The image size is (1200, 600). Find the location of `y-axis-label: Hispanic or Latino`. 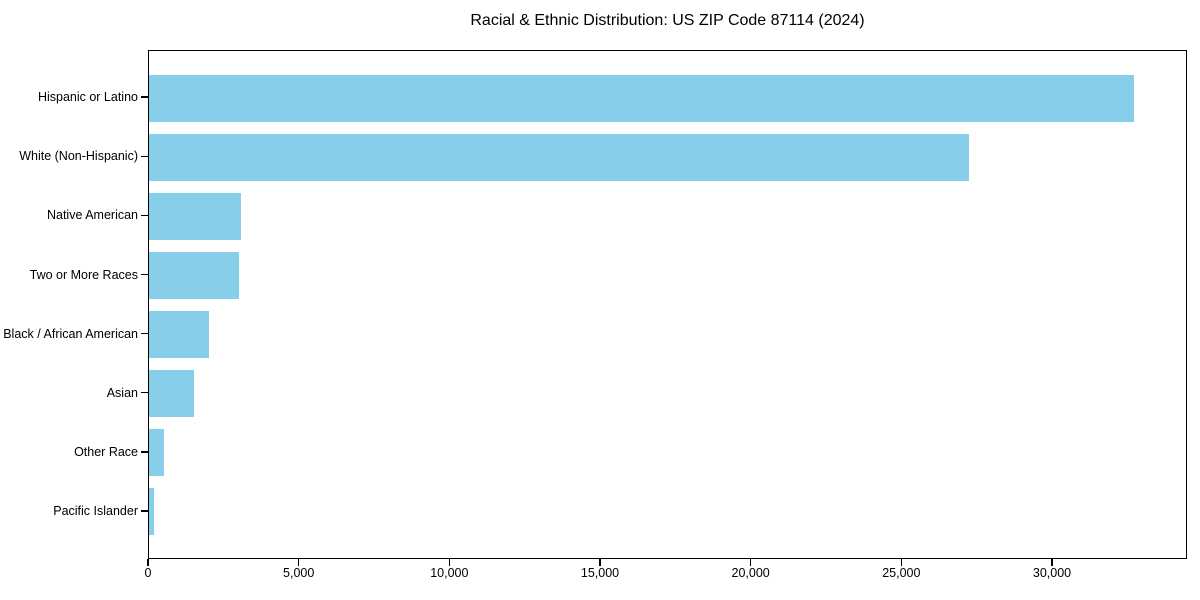

y-axis-label: Hispanic or Latino is located at coordinates (87, 97).